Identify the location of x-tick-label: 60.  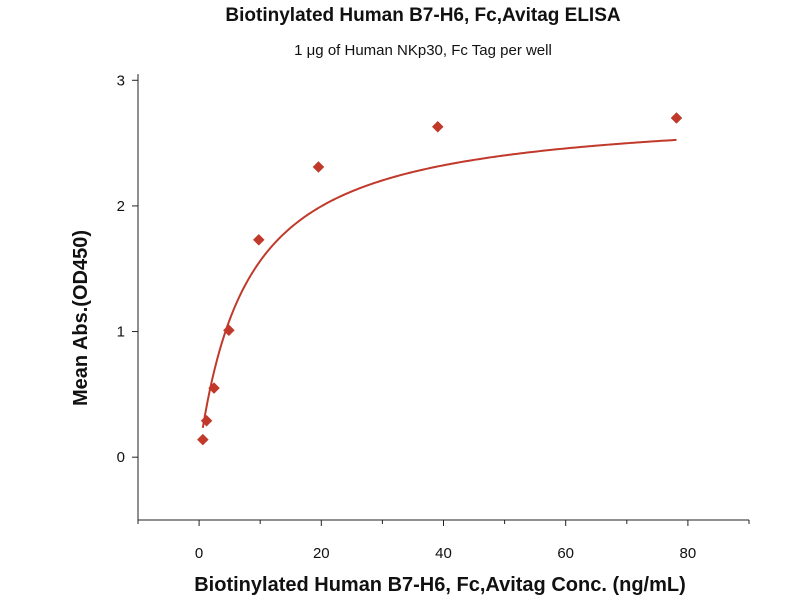
(565, 553).